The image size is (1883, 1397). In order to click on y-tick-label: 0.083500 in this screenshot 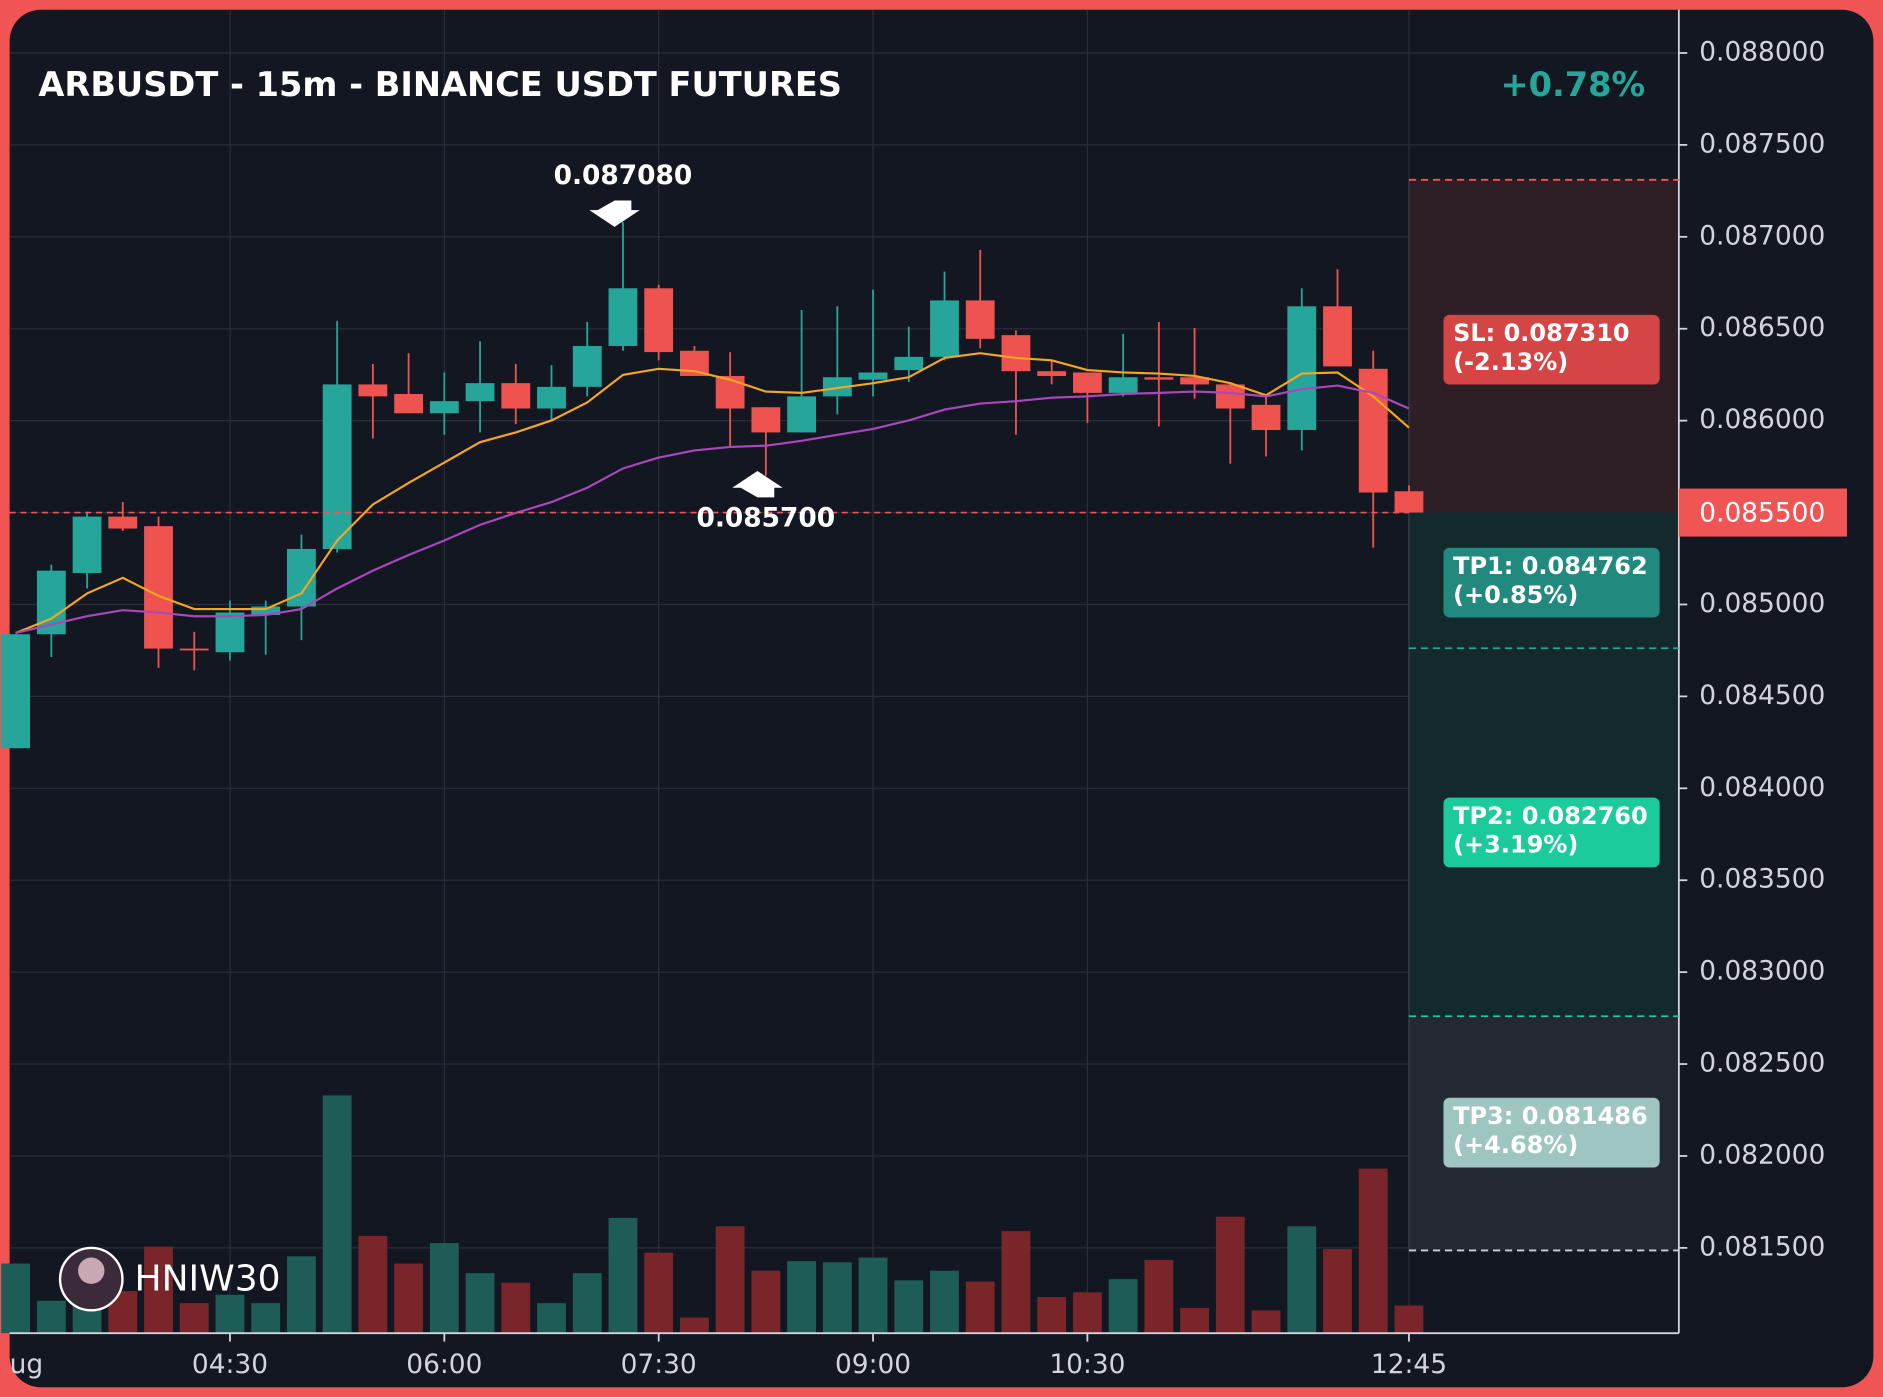, I will do `click(1762, 879)`.